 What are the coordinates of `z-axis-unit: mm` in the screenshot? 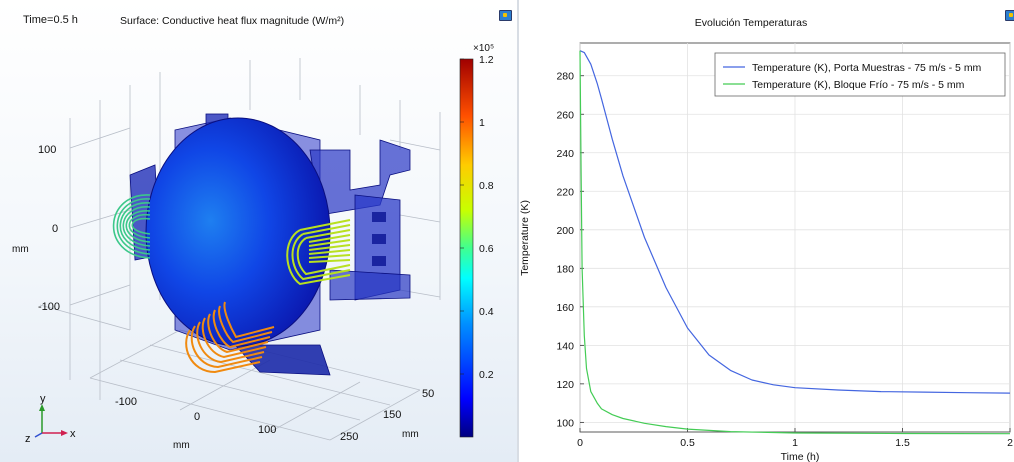 It's located at (410, 434).